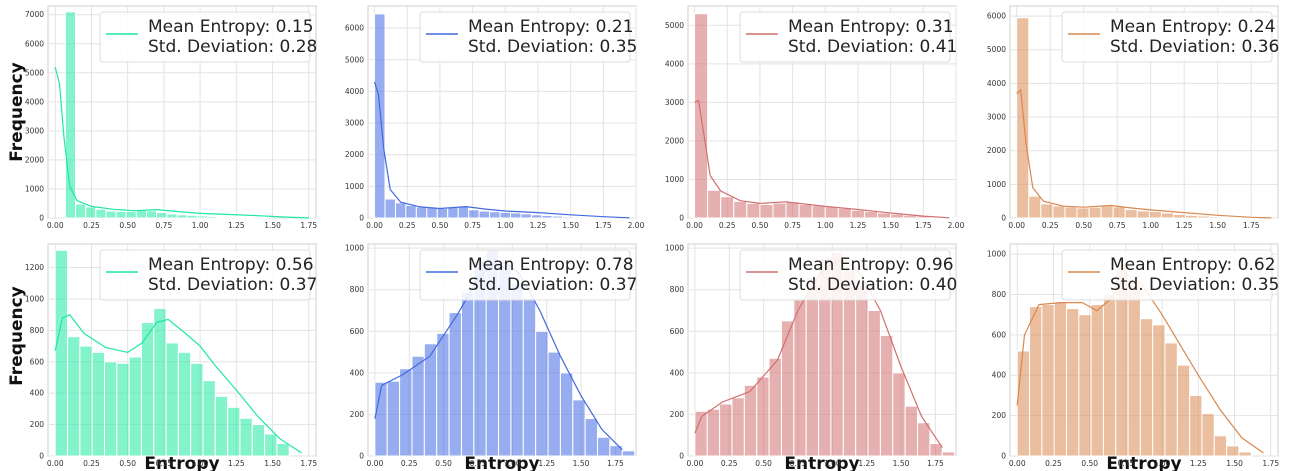 The height and width of the screenshot is (471, 1291). Describe the element at coordinates (872, 285) in the screenshot. I see `legend-entry: Std. Deviation: 0.40` at that location.